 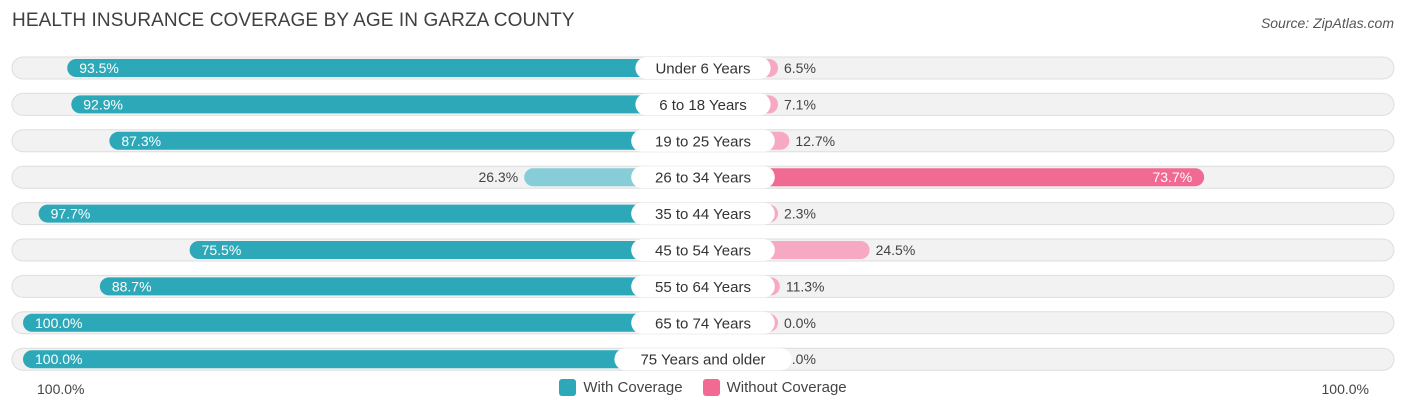 What do you see at coordinates (61, 389) in the screenshot?
I see `axis-left-label: 100.0%` at bounding box center [61, 389].